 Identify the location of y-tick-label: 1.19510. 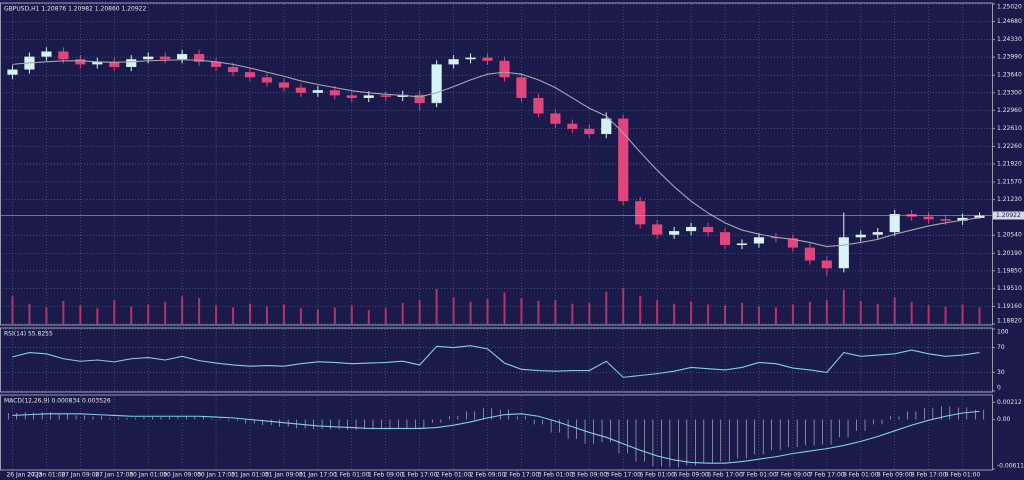
(1009, 288).